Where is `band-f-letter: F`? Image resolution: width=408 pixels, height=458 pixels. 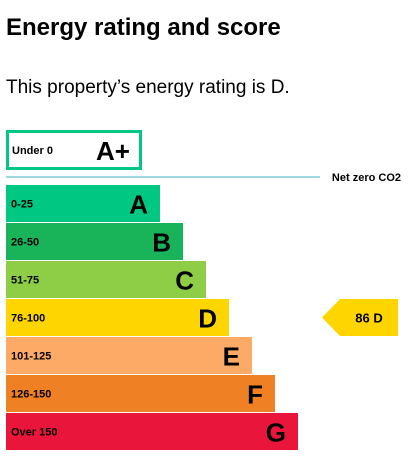 band-f-letter: F is located at coordinates (255, 395).